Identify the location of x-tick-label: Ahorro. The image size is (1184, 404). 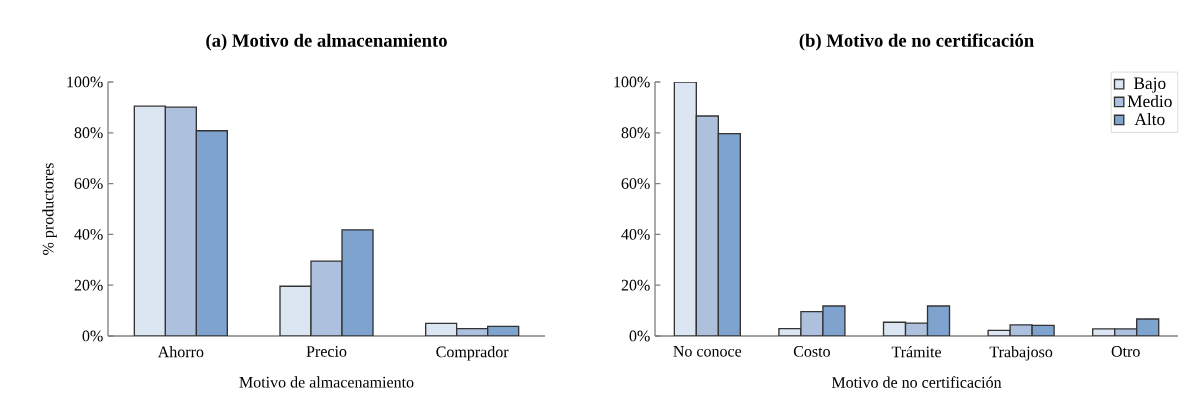
(180, 352).